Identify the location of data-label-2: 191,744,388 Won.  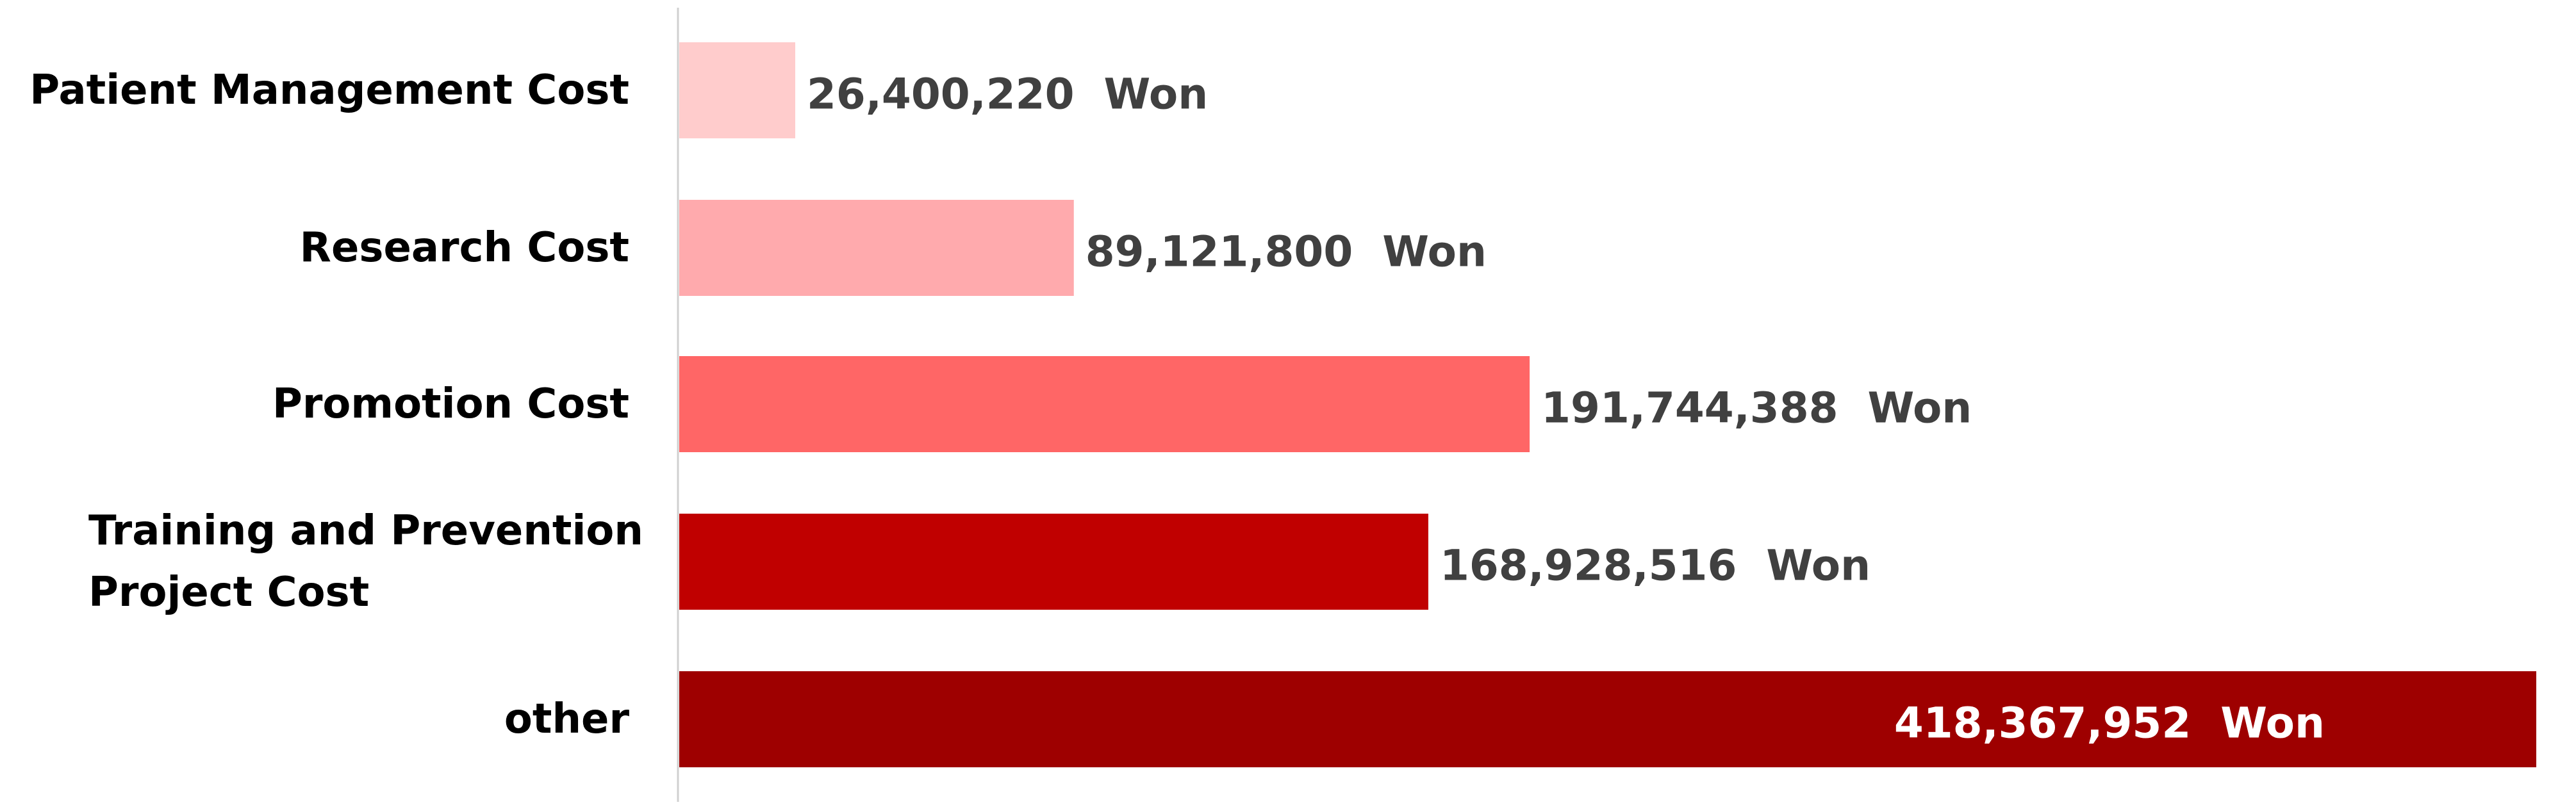
(1756, 408).